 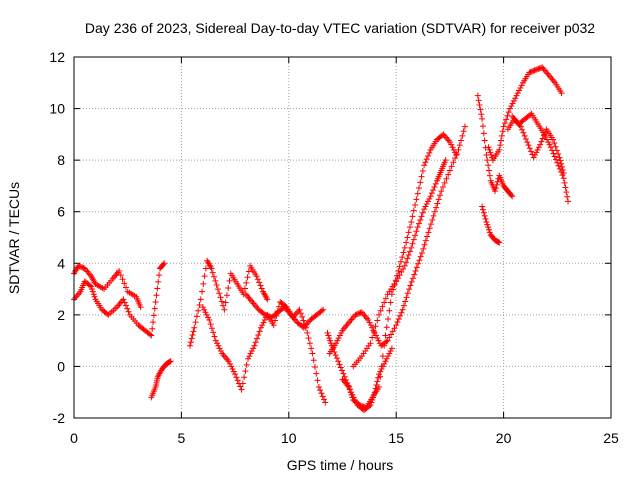 What do you see at coordinates (535, 146) in the screenshot?
I see `series-track-n` at bounding box center [535, 146].